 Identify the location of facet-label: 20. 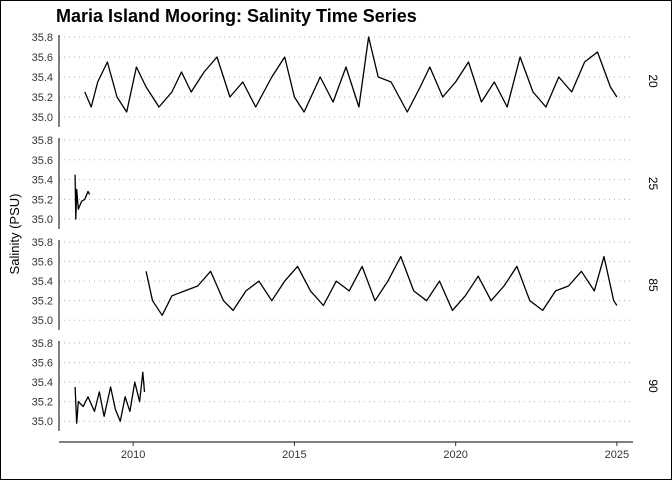
(653, 81).